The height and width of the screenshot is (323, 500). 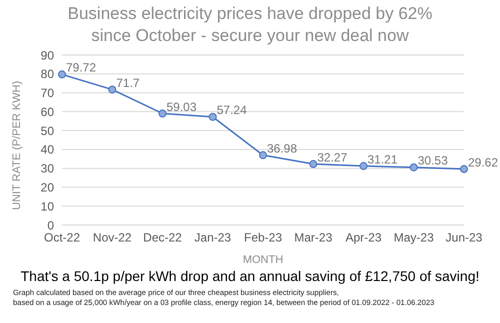 What do you see at coordinates (47, 93) in the screenshot?
I see `y-tick-label: 70` at bounding box center [47, 93].